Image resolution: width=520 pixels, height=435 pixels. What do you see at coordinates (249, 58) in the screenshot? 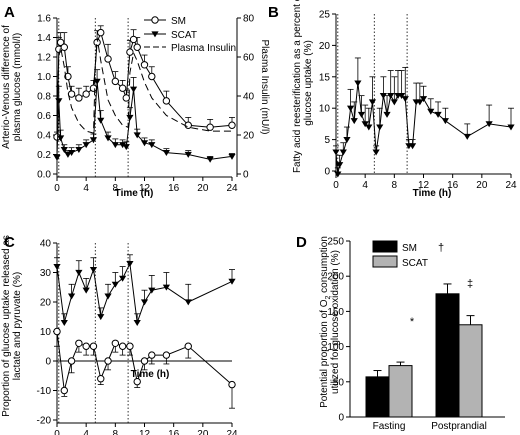
I see `panel-a-y2-tick-label: 60` at bounding box center [249, 58].